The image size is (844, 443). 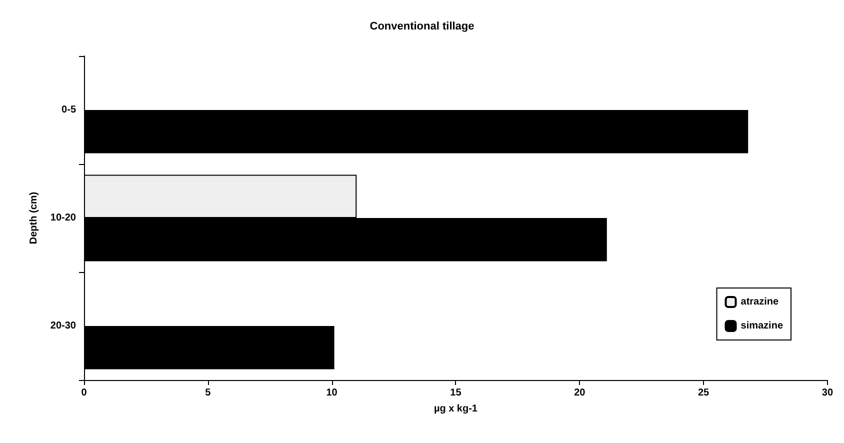 What do you see at coordinates (63, 218) in the screenshot?
I see `y-tick-label: 10-20` at bounding box center [63, 218].